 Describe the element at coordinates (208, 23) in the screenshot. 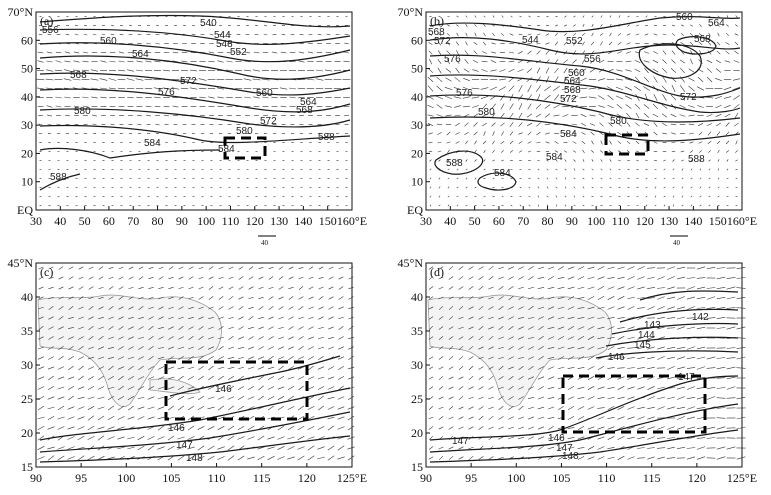

I see `contour-label: 540` at that location.